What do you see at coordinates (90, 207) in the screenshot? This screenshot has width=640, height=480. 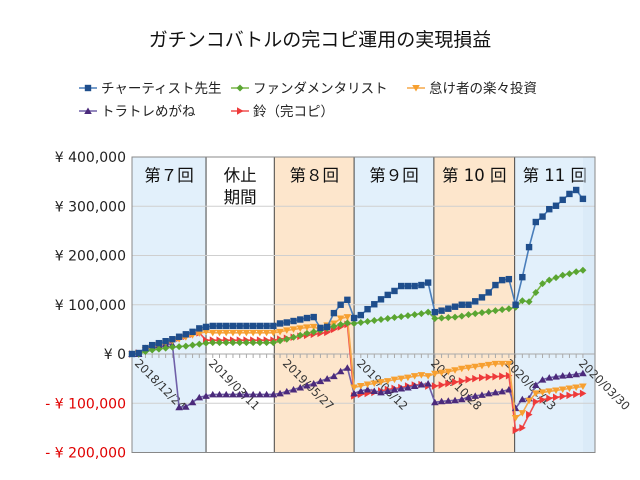 I see `y-tick-label: ¥ 300,000` at bounding box center [90, 207].